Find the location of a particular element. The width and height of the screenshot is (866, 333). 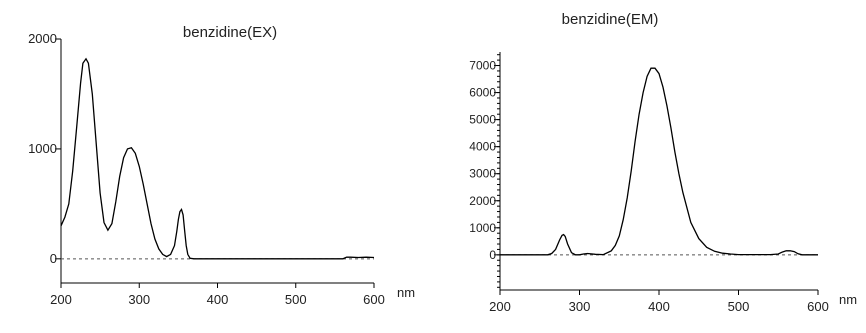

y-tick-label: 6000 is located at coordinates (482, 93).